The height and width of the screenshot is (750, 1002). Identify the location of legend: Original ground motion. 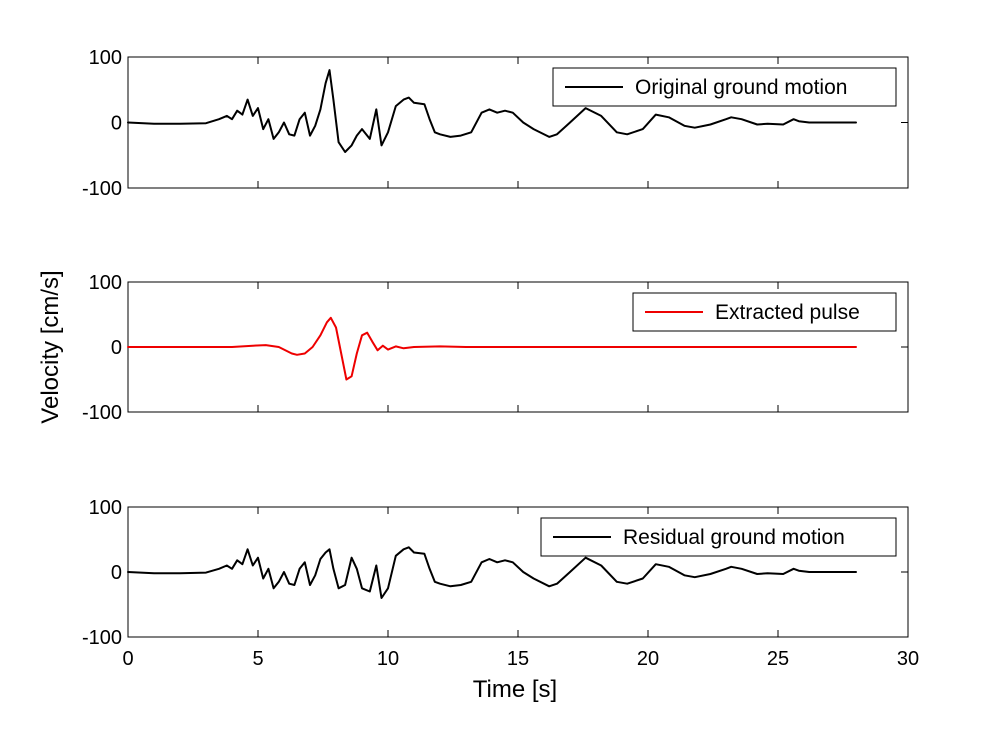
(724, 87).